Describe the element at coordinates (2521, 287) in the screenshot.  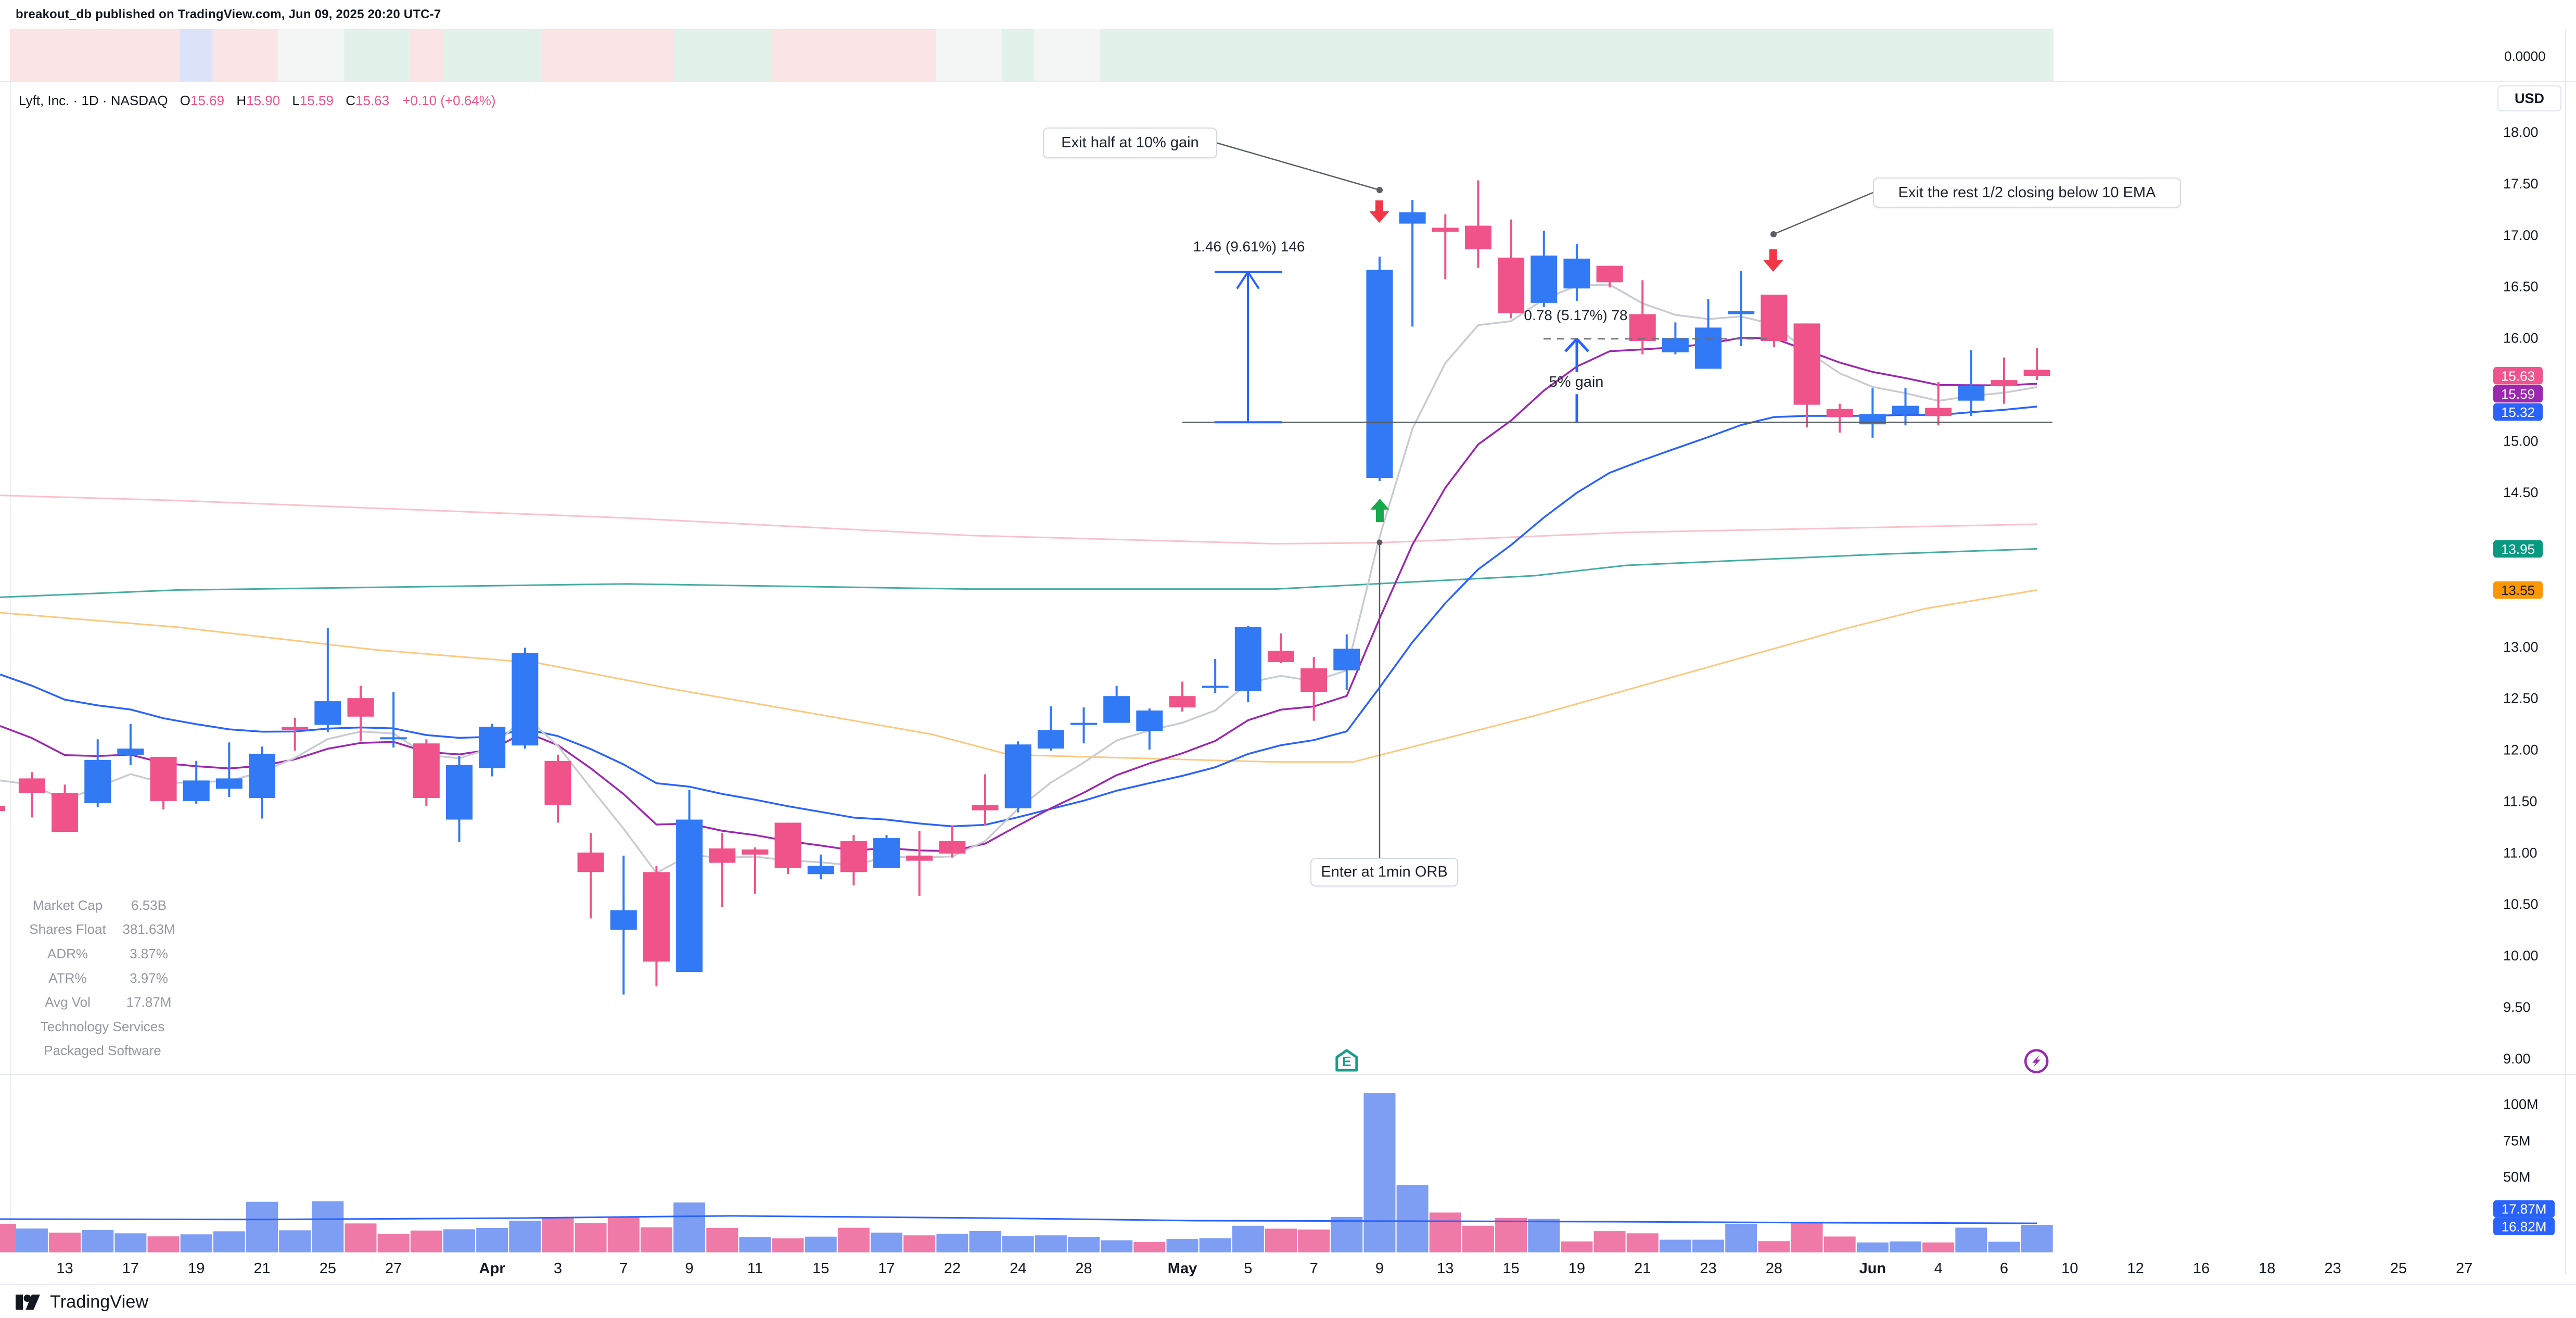
I see `price-axis-label: 16.50` at that location.